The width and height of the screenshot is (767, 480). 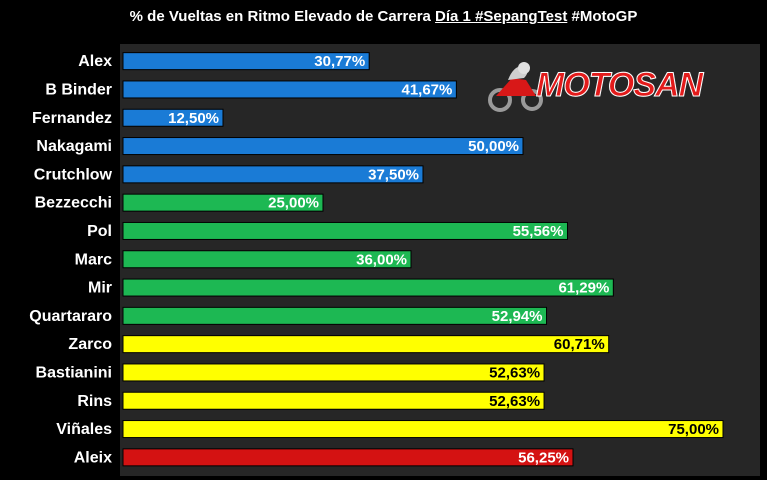 I want to click on category-label: Viñales, so click(x=84, y=429).